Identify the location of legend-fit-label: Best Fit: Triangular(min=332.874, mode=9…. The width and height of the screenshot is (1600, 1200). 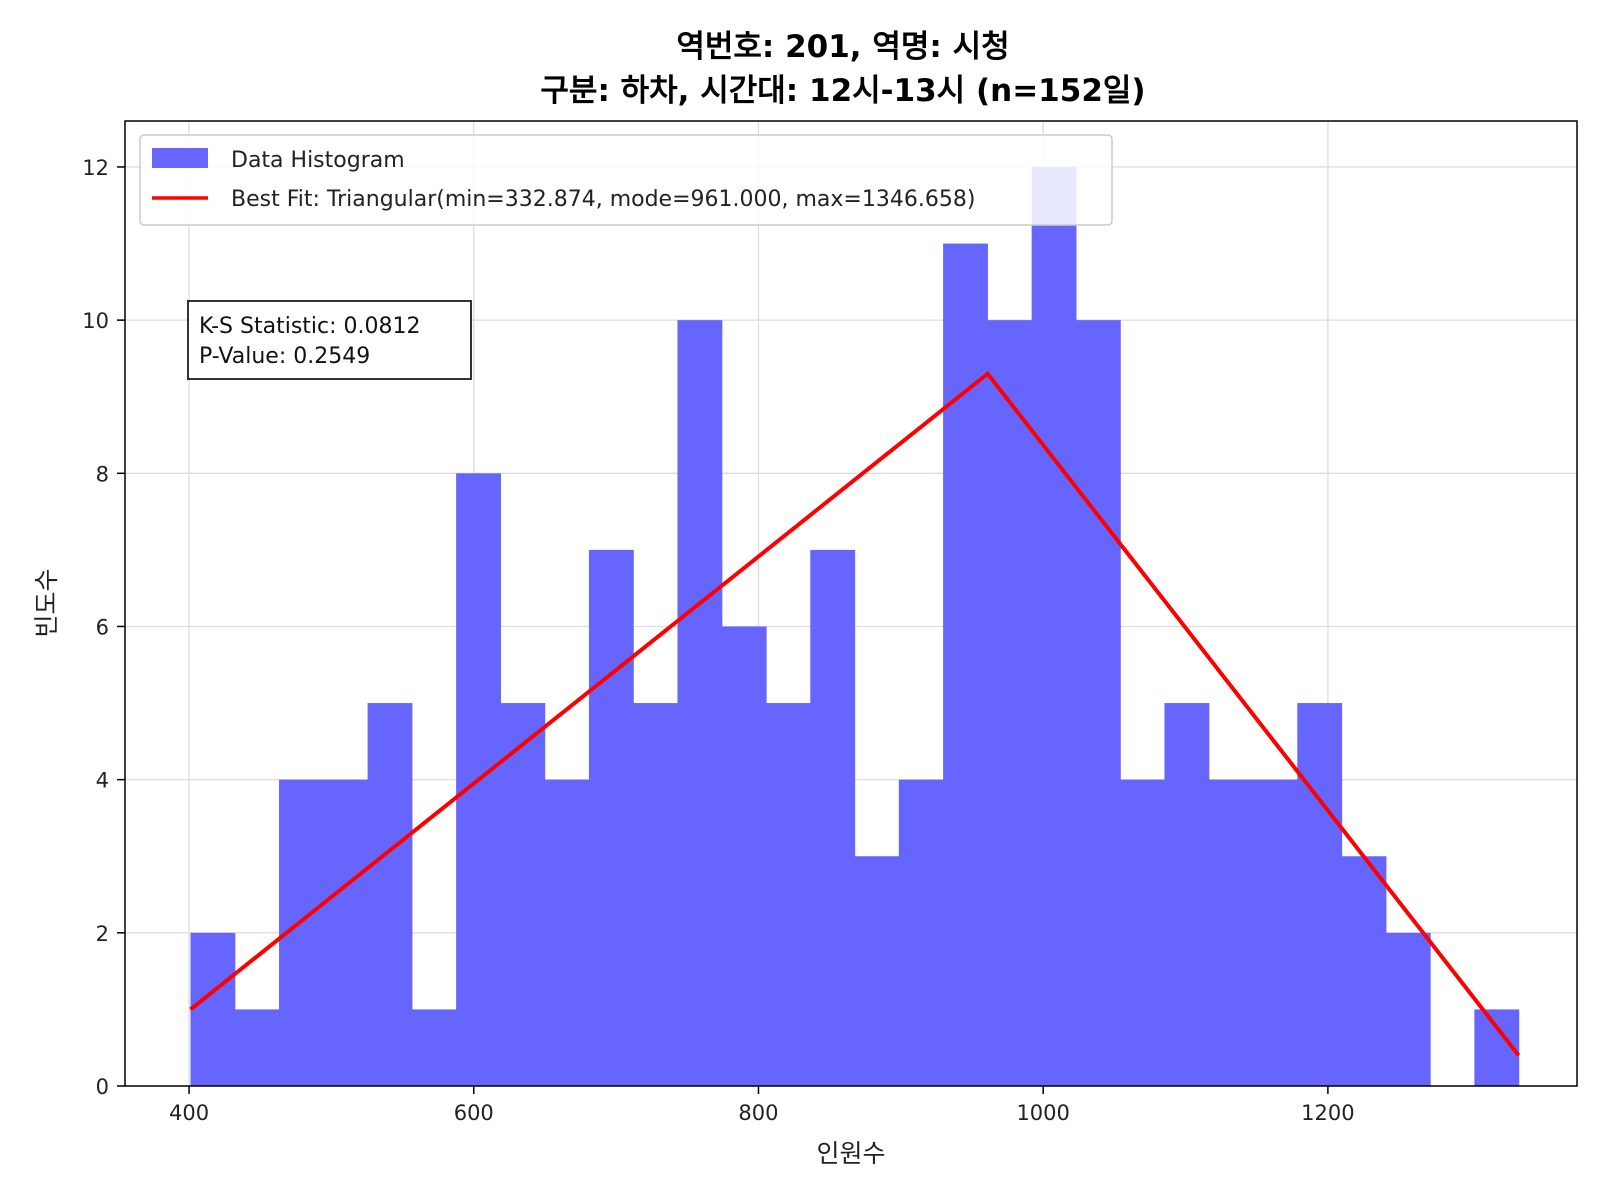
(603, 199).